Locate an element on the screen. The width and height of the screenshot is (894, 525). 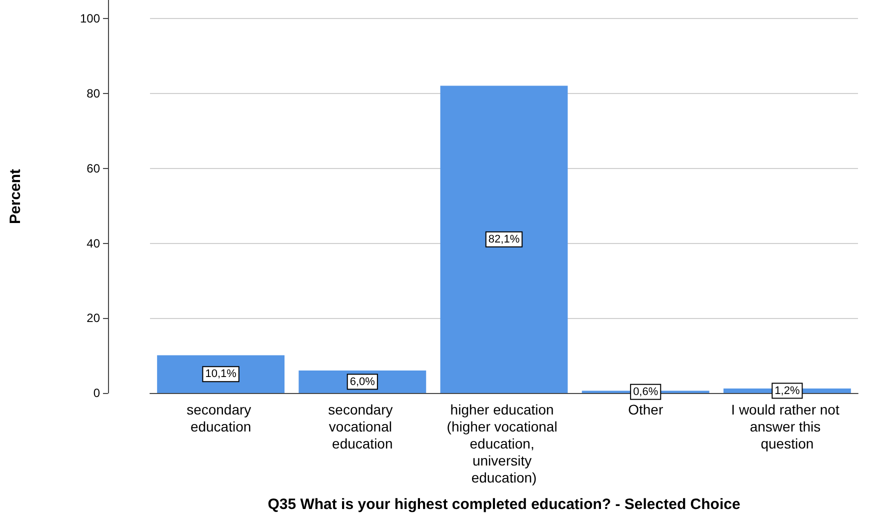
y-tick-label: 40 is located at coordinates (93, 243).